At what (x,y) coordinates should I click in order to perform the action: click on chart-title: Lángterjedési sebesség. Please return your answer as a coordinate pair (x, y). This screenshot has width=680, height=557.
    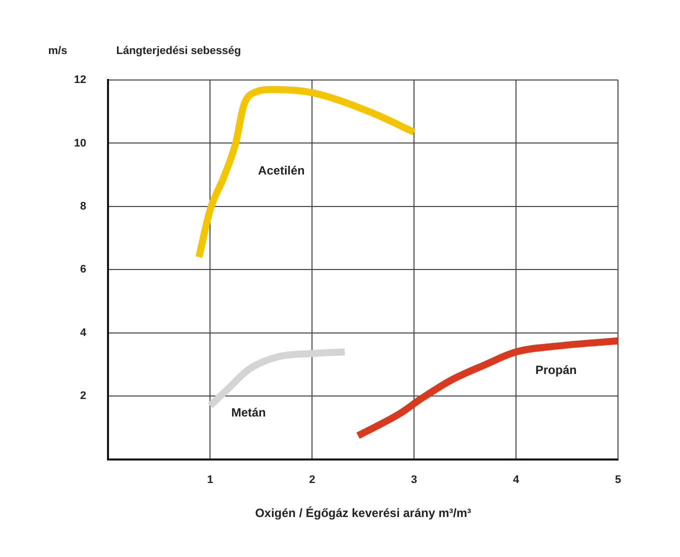
    Looking at the image, I should click on (178, 51).